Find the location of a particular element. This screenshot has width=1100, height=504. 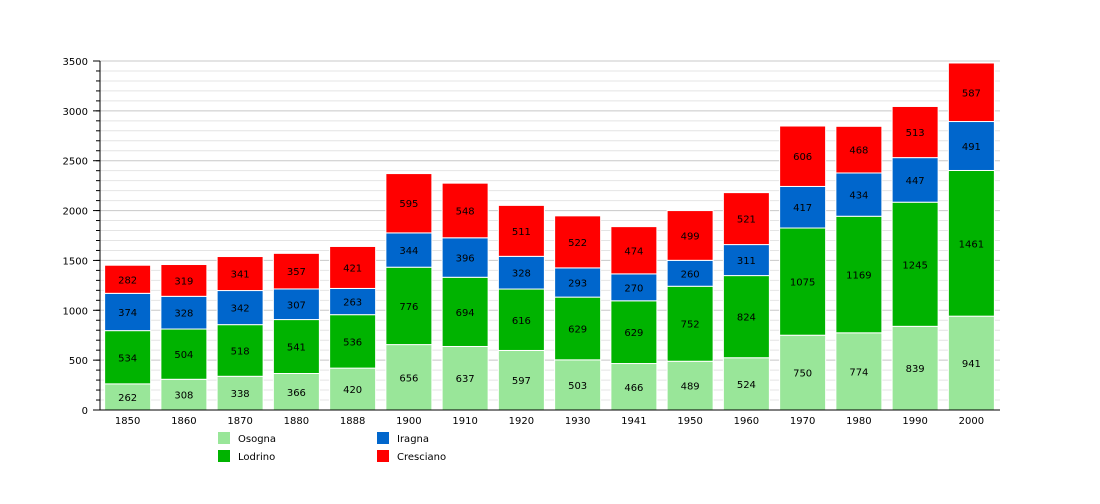

data-label: 366 is located at coordinates (296, 393).